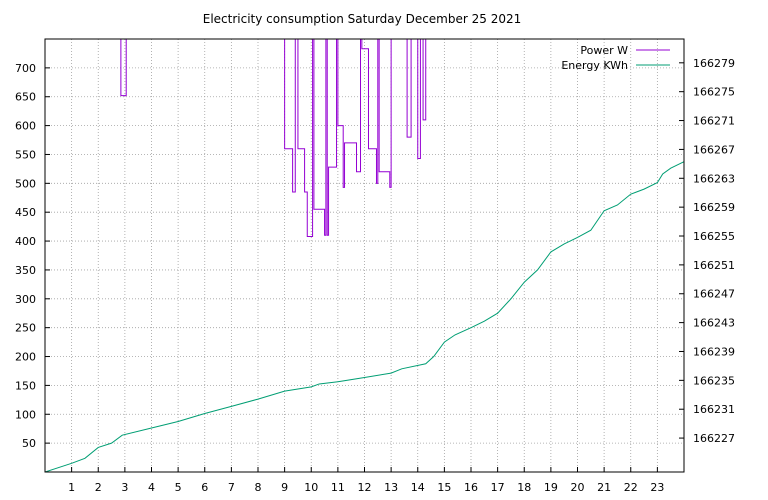 This screenshot has height=500, width=768. What do you see at coordinates (258, 487) in the screenshot?
I see `x-tick-label: 8` at bounding box center [258, 487].